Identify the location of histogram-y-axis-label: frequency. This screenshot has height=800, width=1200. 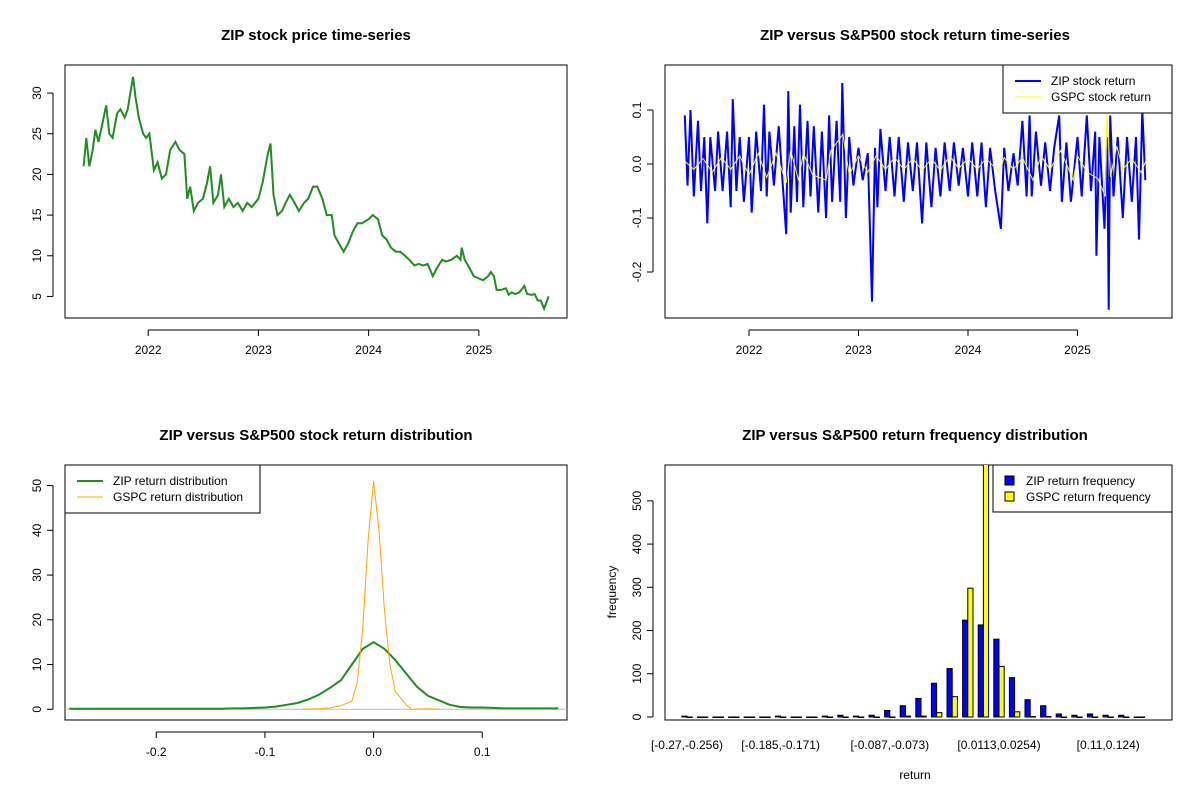
(612, 592).